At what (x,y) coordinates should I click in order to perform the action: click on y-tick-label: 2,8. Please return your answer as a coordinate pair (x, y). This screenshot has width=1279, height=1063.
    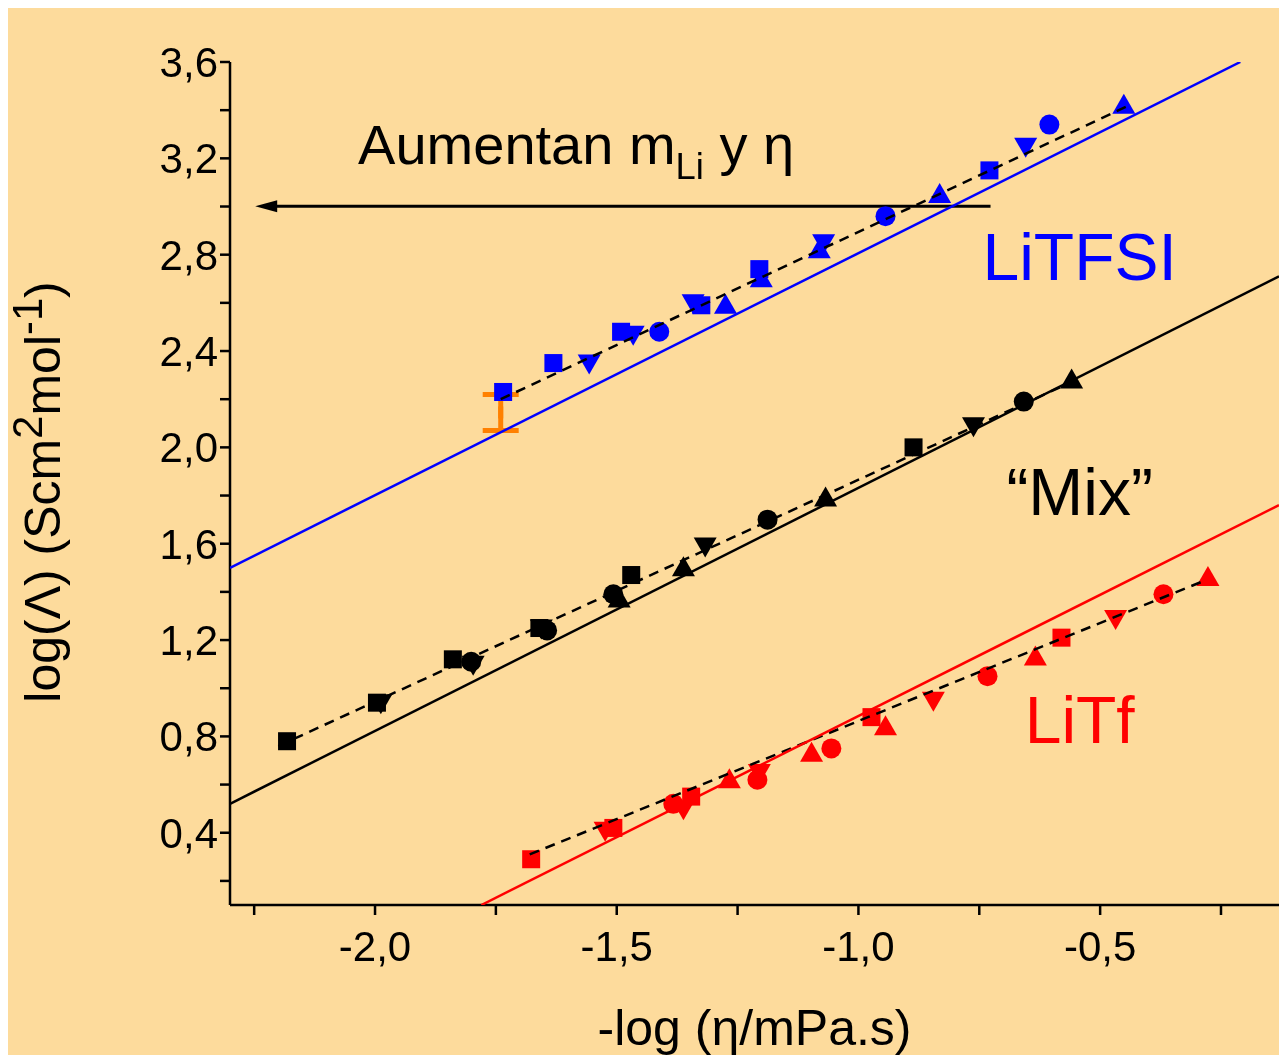
    Looking at the image, I should click on (188, 255).